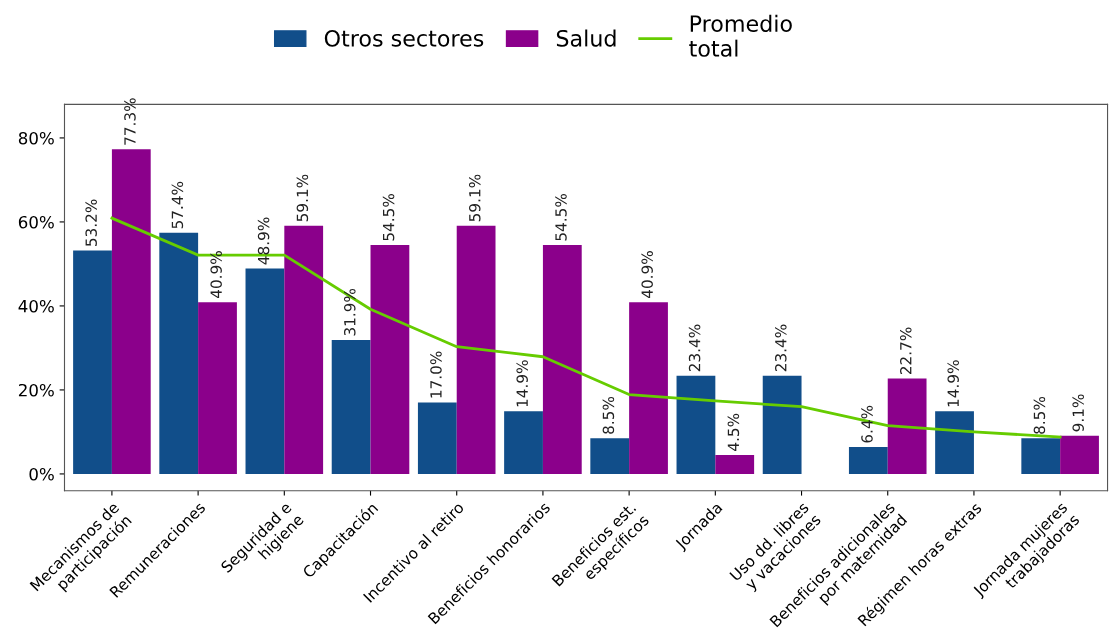  I want to click on data-label: 77.3%, so click(130, 121).